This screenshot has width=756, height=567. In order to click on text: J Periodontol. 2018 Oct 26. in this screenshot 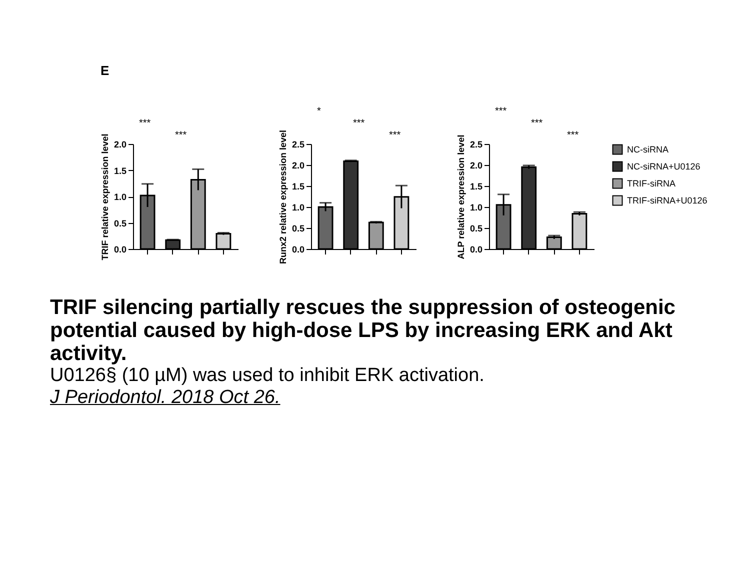, I will do `click(166, 398)`.